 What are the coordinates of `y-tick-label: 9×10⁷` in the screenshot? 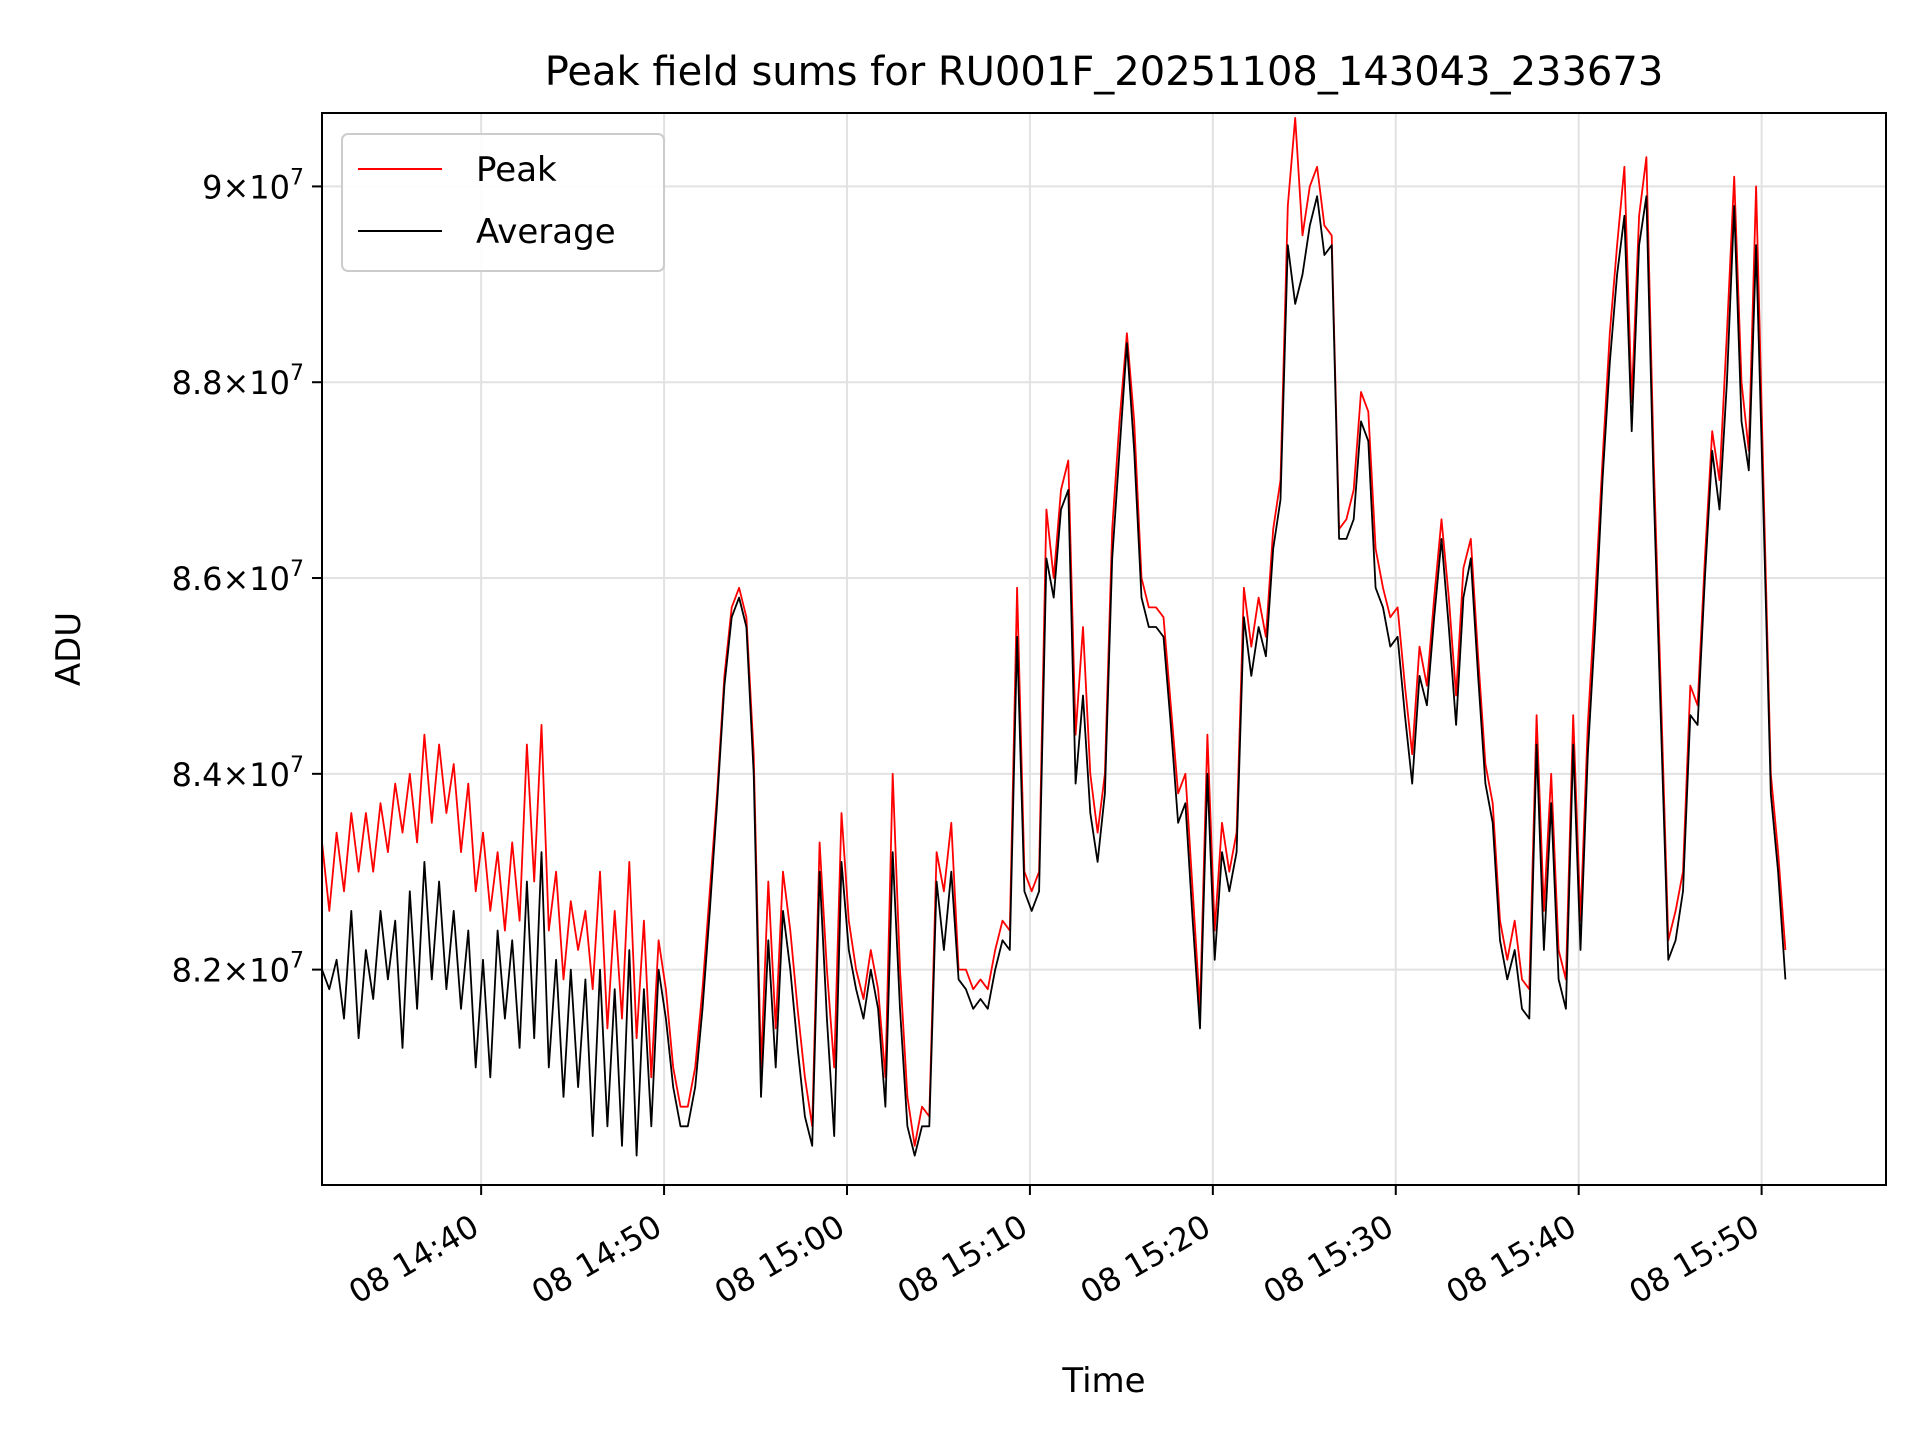 It's located at (253, 185).